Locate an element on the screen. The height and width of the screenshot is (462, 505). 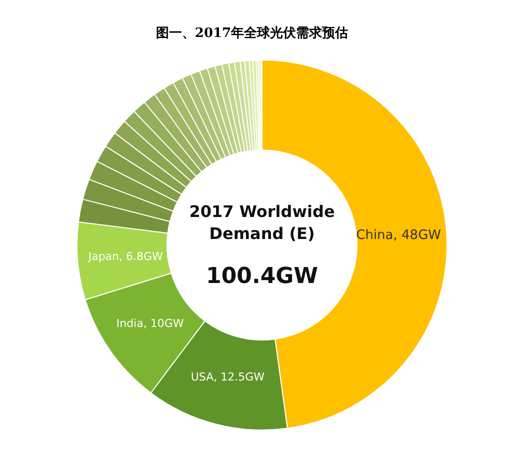
text: 2017 Worldwide Demand (E) is located at coordinates (262, 222).